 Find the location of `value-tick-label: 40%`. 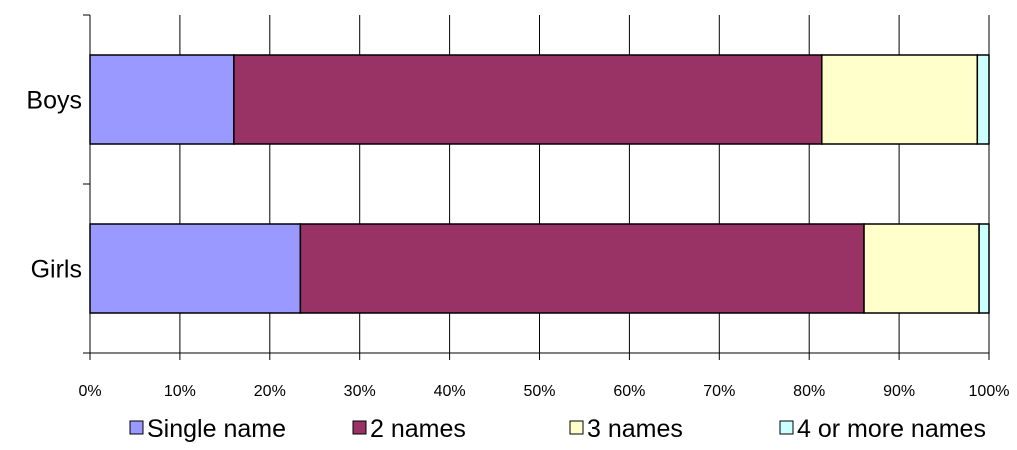

value-tick-label: 40% is located at coordinates (450, 391).